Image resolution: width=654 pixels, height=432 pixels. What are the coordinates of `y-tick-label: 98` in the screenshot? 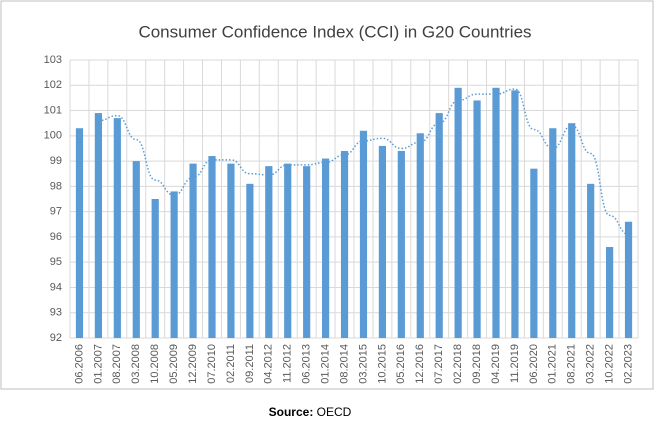 It's located at (56, 186).